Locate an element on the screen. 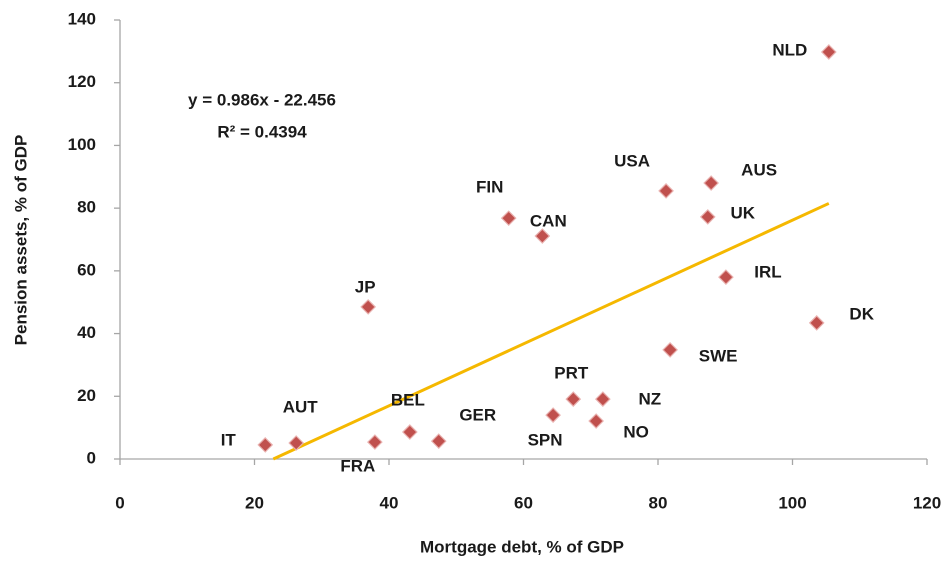 The image size is (951, 562). y-tick-label: 140 is located at coordinates (82, 18).